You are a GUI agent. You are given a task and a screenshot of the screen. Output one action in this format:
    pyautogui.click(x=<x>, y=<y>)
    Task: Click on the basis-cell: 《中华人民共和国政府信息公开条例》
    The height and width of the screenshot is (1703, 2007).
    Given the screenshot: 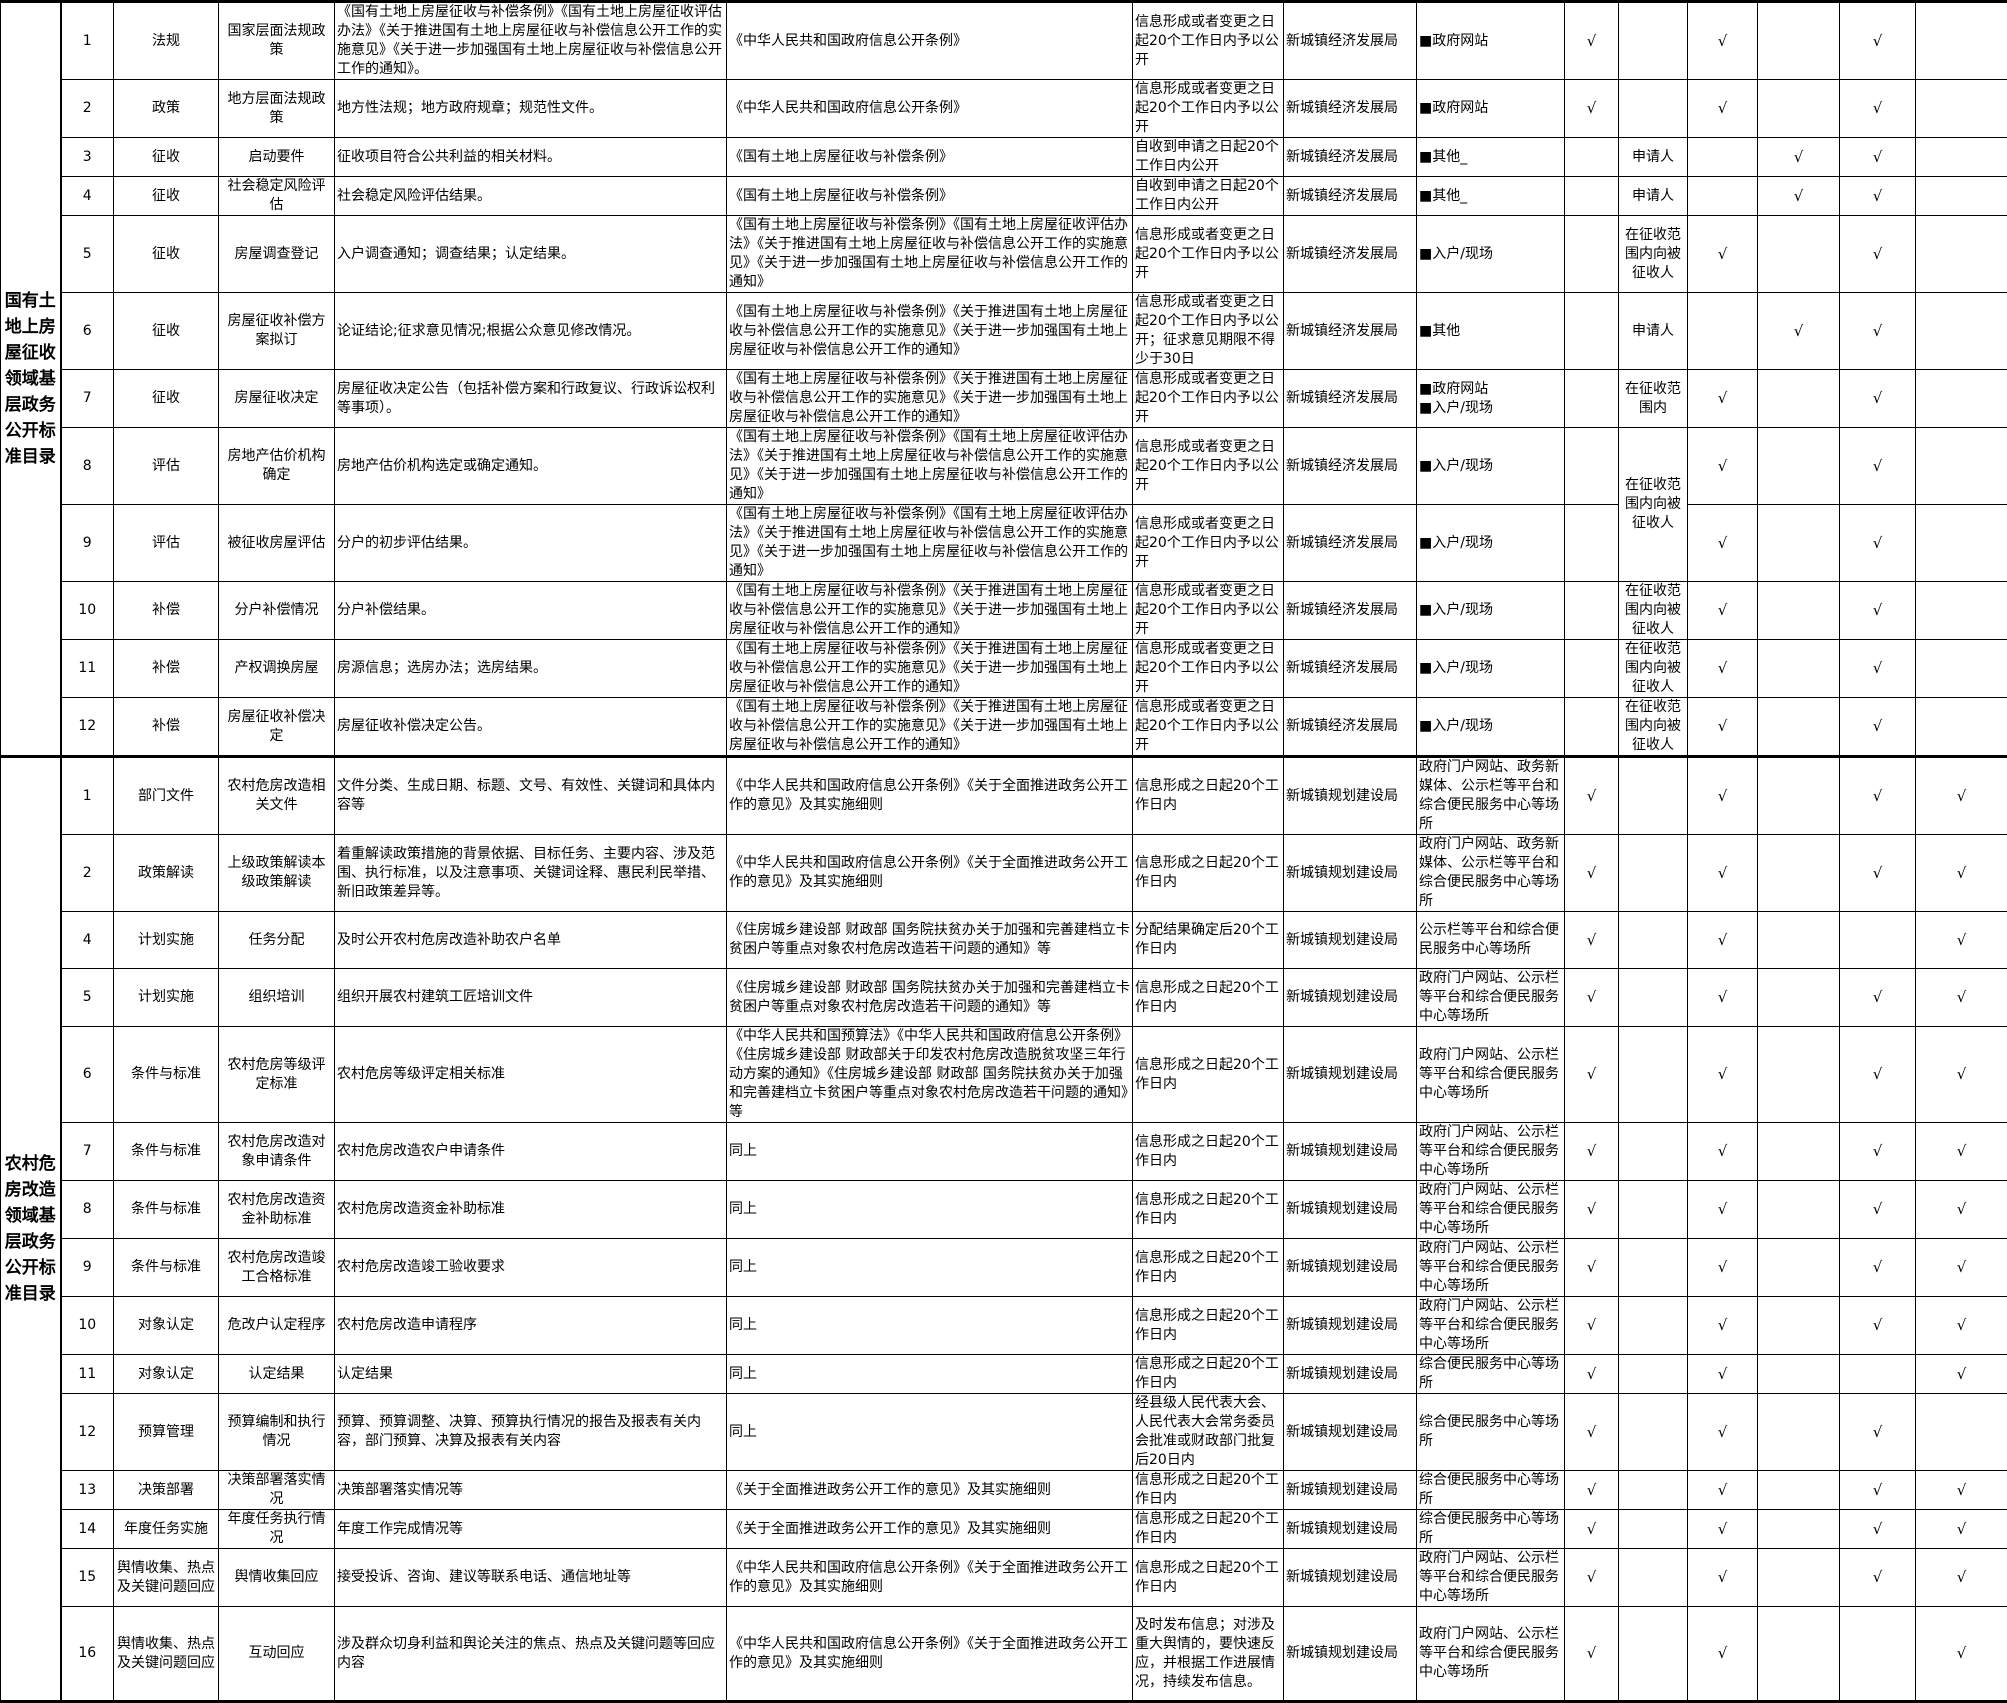 What is the action you would take?
    pyautogui.click(x=930, y=109)
    